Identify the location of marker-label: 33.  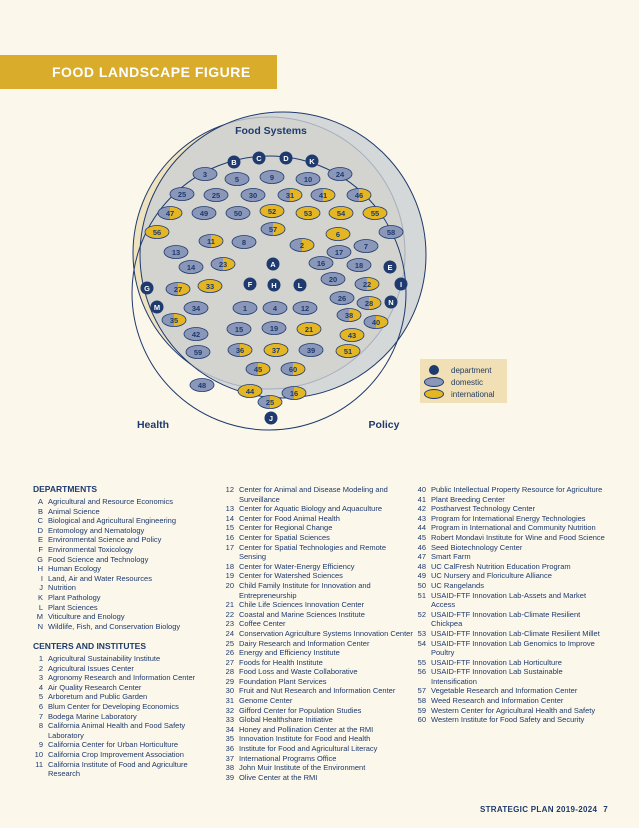
(210, 286).